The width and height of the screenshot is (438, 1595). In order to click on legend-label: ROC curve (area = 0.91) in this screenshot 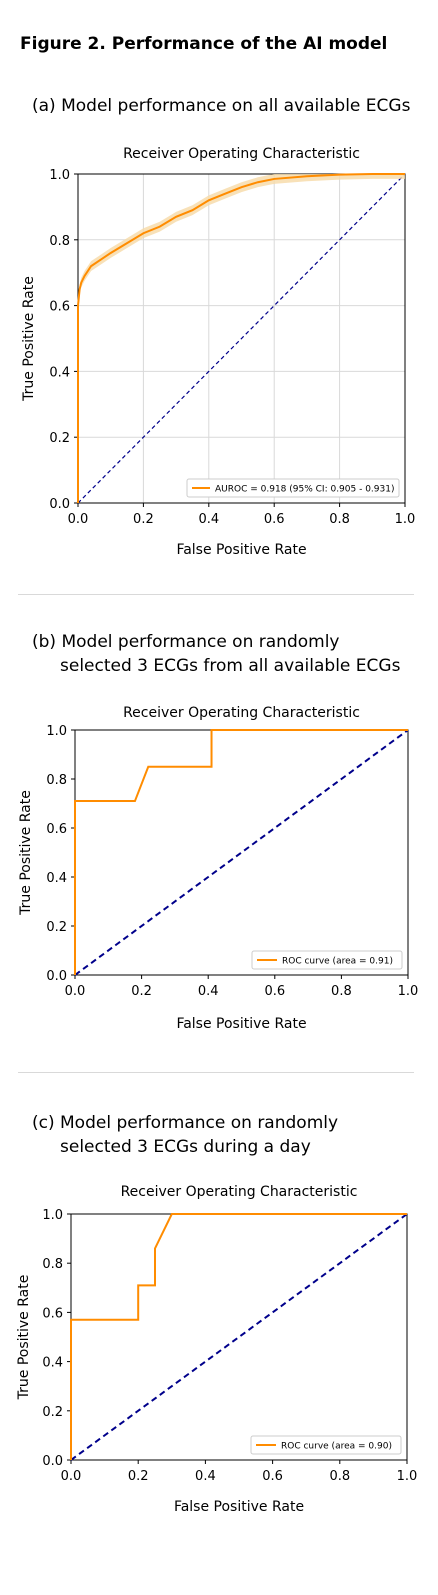, I will do `click(337, 962)`.